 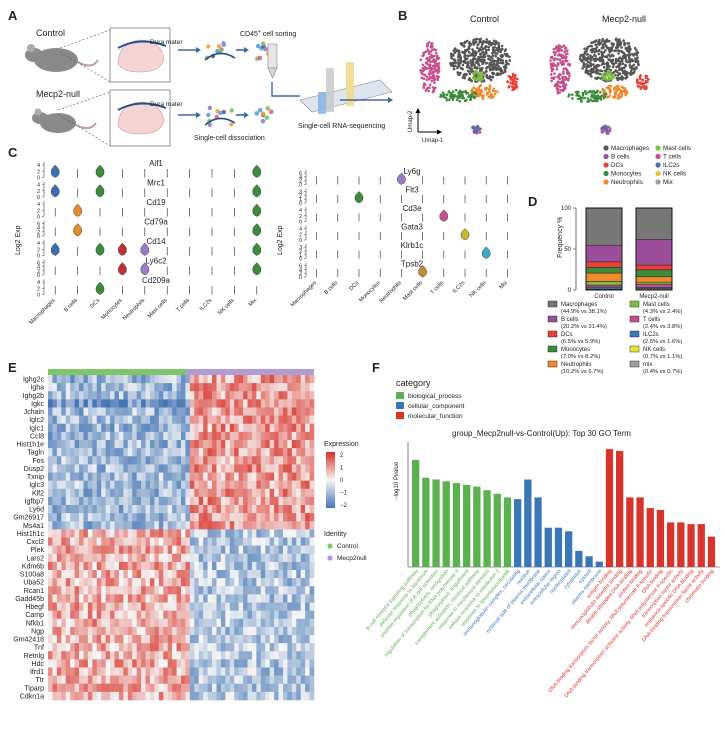 I want to click on y-tick-label: 4, so click(x=300, y=178).